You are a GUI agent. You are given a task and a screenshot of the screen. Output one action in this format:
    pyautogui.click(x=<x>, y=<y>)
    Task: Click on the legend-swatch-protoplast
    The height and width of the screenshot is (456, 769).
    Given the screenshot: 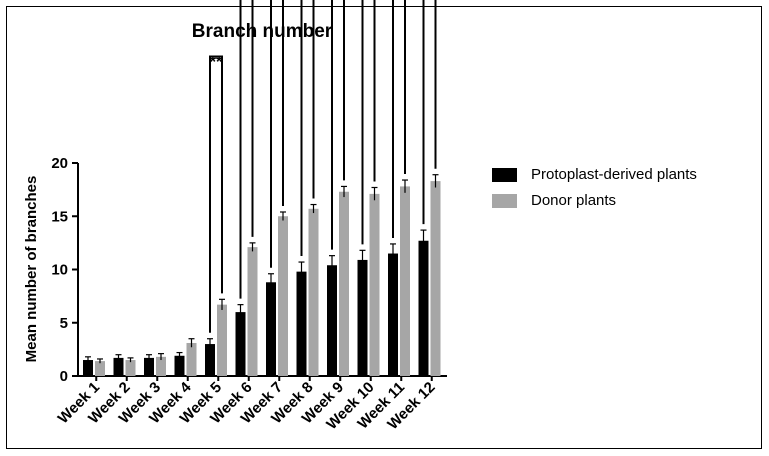 What is the action you would take?
    pyautogui.click(x=504, y=174)
    